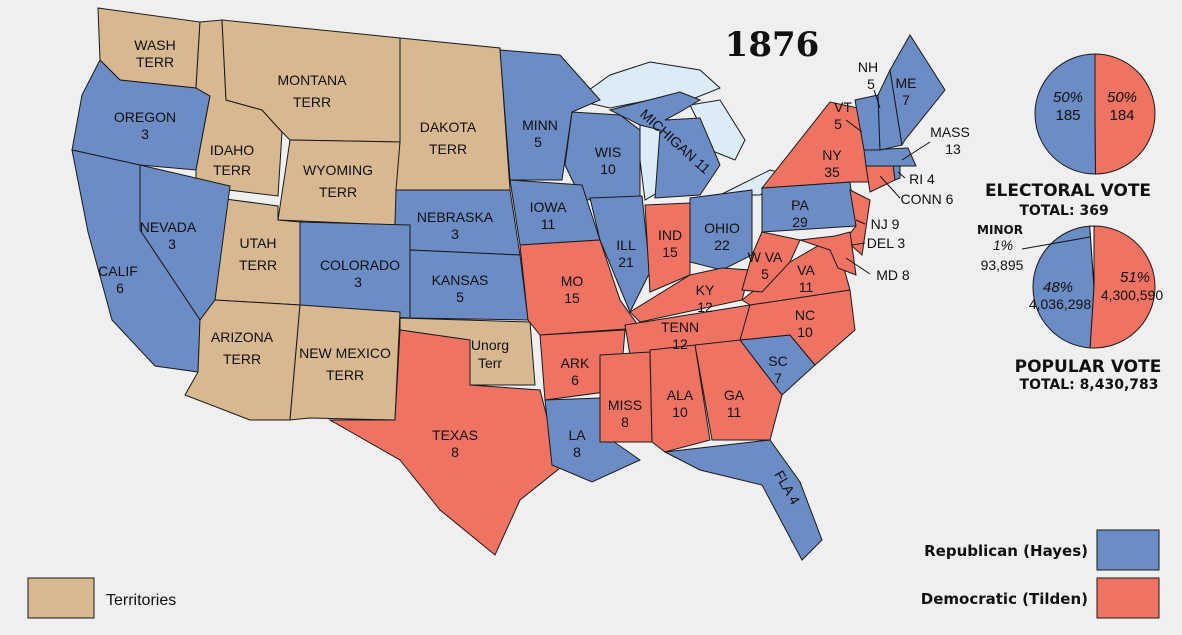 This screenshot has width=1182, height=635. I want to click on label-ny: NY 35, so click(832, 163).